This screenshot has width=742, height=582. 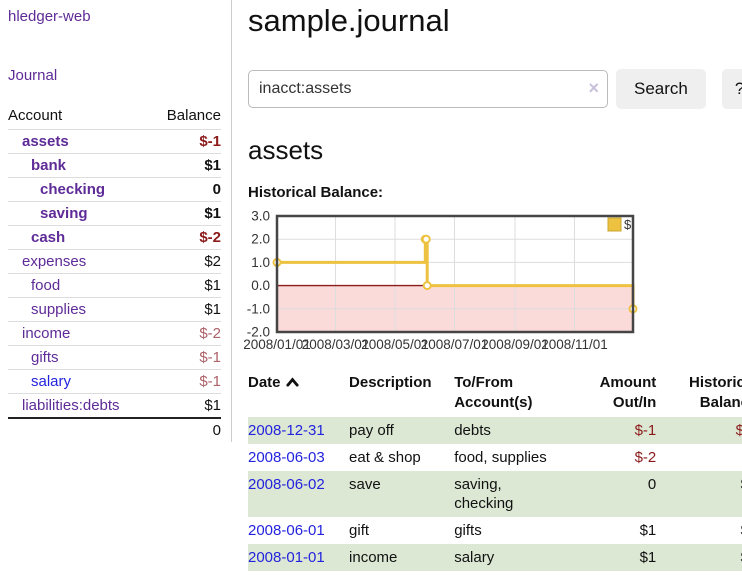 What do you see at coordinates (286, 485) in the screenshot?
I see `transaction-date-link: 2008-06-02` at bounding box center [286, 485].